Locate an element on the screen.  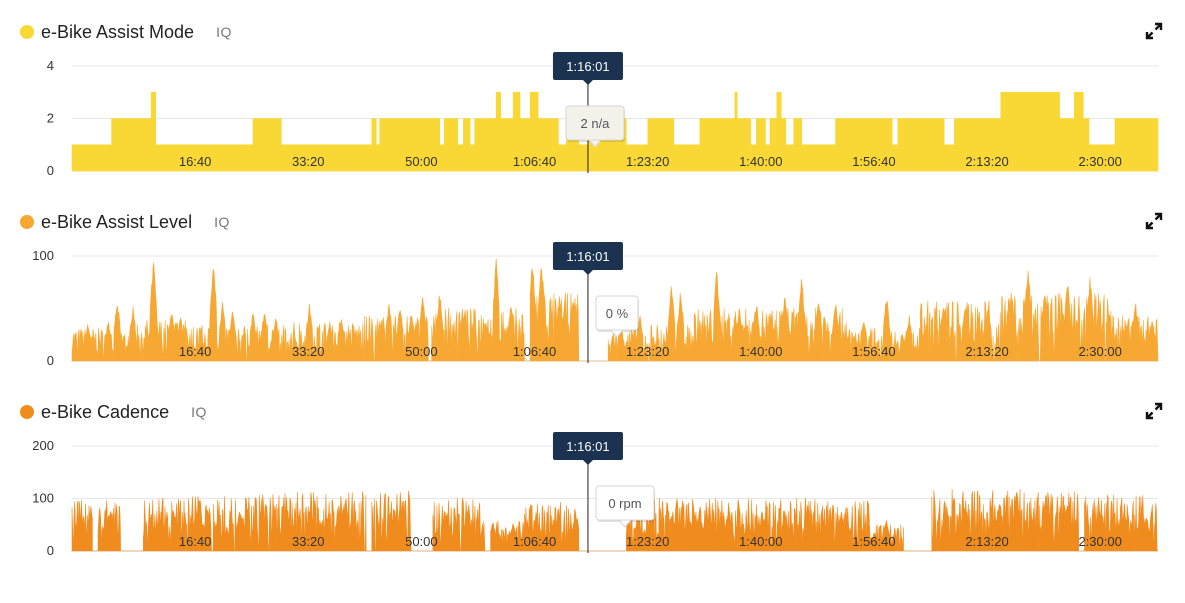
y-tick-label: 4 is located at coordinates (50, 65).